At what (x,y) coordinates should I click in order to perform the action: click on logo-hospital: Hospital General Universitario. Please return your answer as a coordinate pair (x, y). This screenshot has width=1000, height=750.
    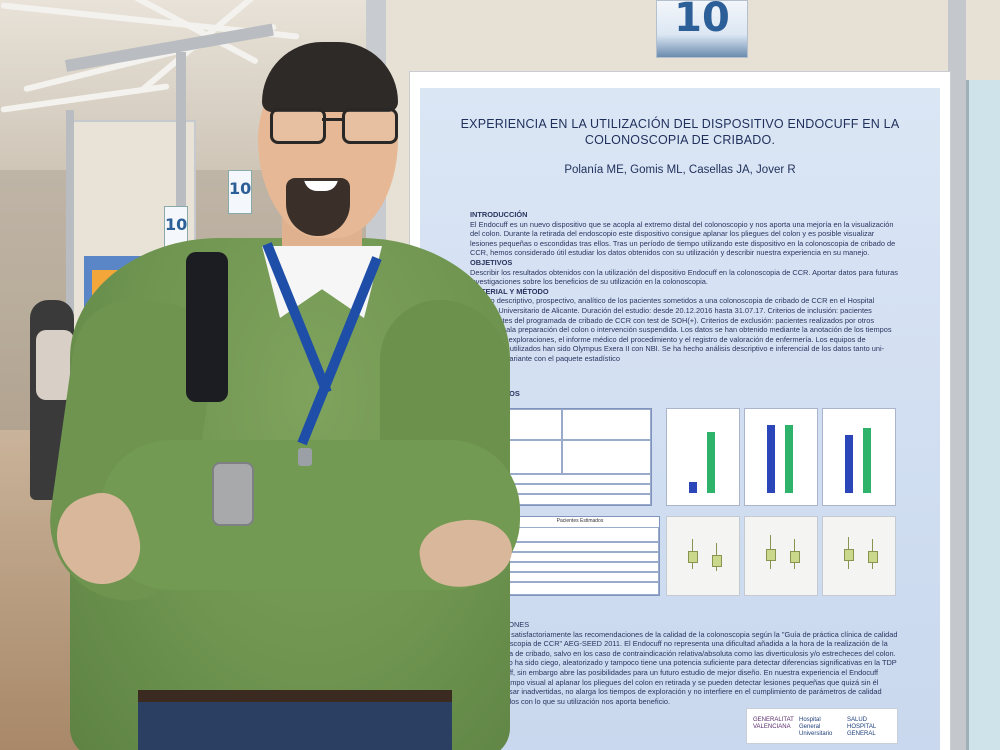
    Looking at the image, I should click on (816, 727).